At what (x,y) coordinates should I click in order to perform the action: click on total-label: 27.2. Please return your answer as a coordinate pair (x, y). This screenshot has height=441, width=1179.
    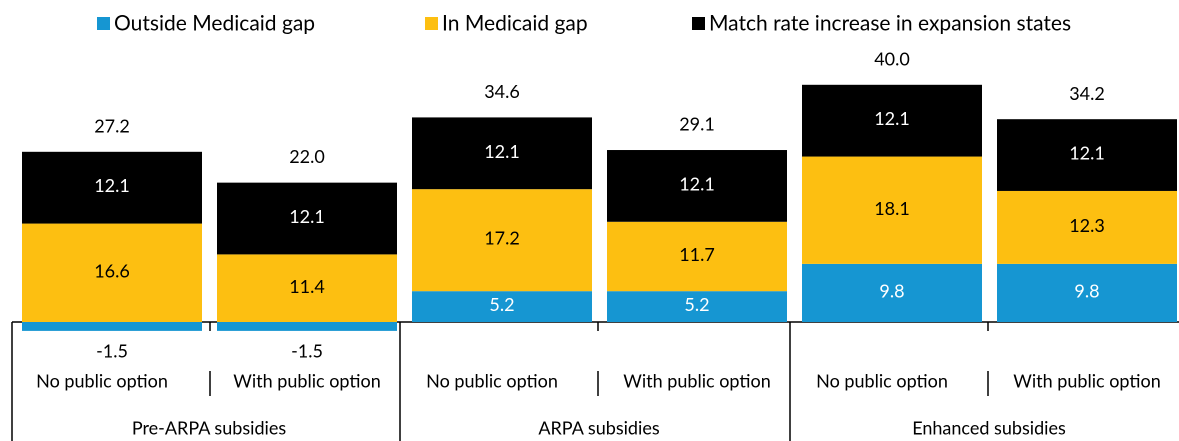
    Looking at the image, I should click on (112, 125).